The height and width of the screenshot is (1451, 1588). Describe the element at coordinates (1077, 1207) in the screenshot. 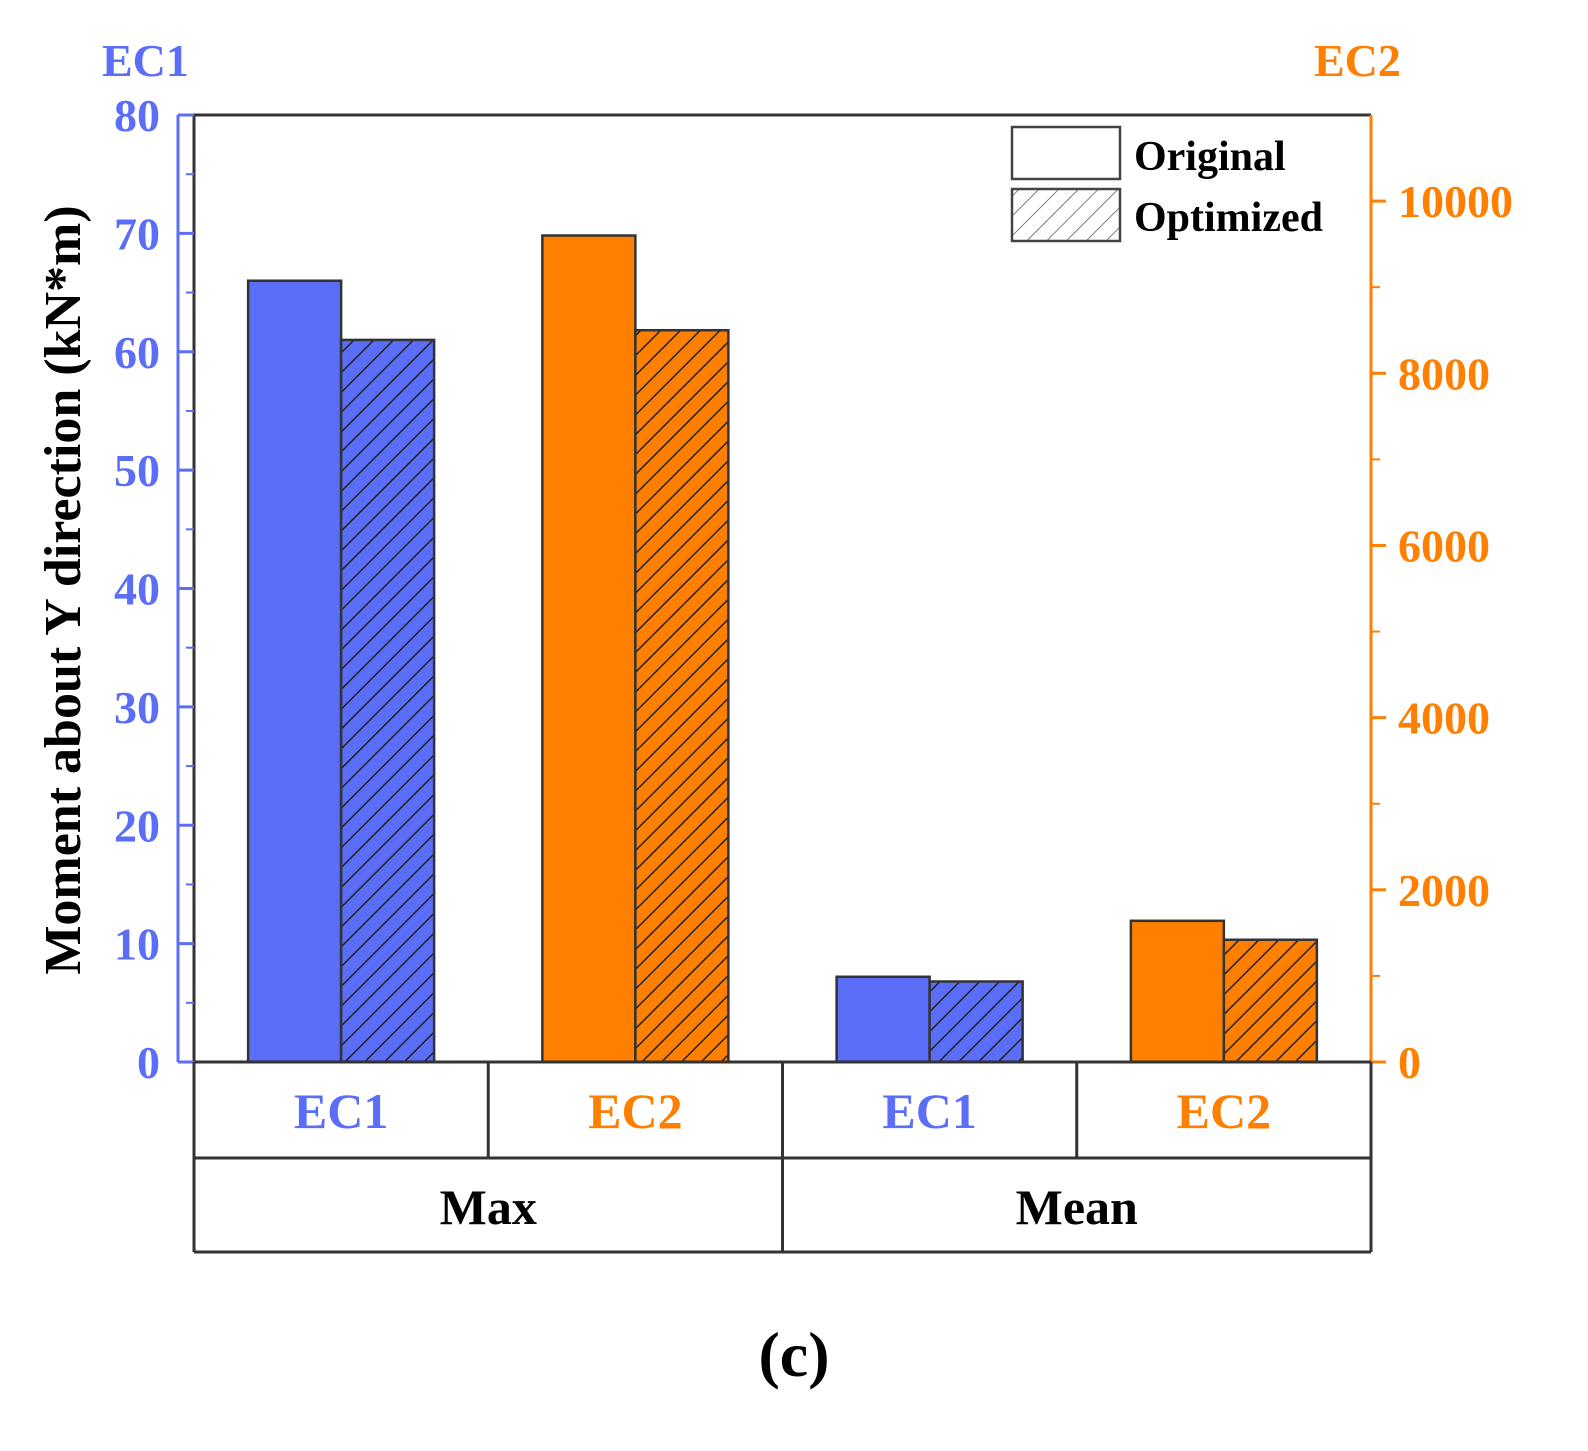

I see `group-label-mean: Mean` at that location.